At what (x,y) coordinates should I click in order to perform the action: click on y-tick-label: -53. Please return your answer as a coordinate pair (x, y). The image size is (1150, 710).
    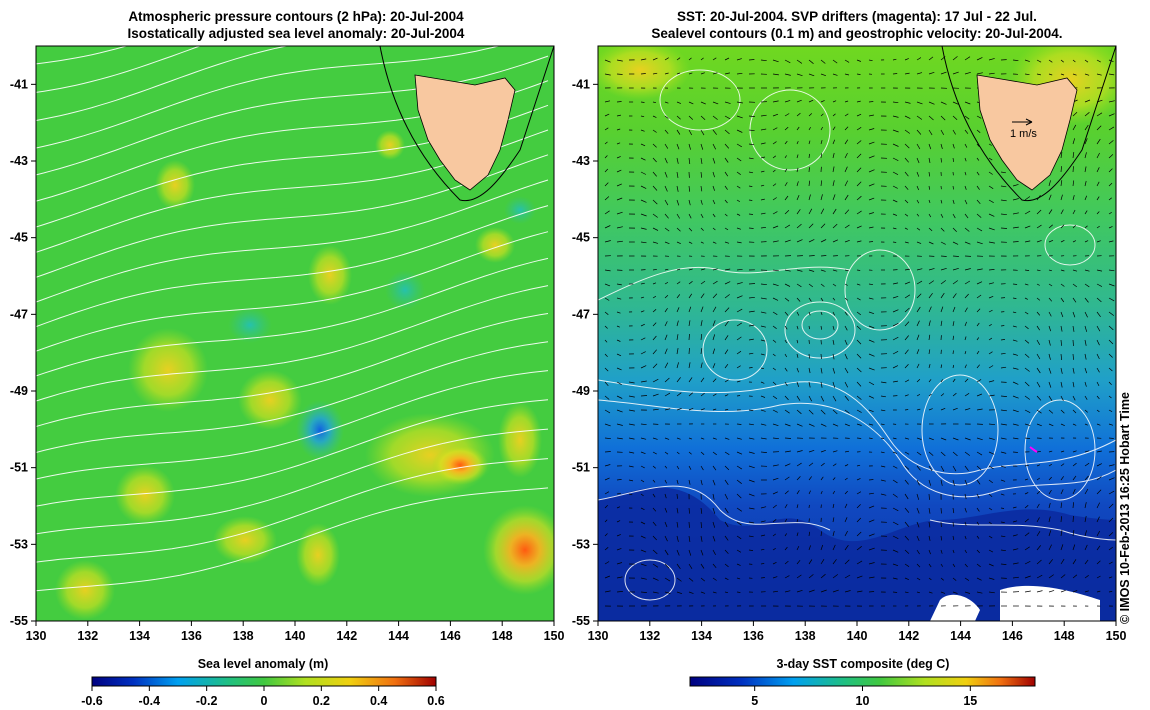
    Looking at the image, I should click on (19, 544).